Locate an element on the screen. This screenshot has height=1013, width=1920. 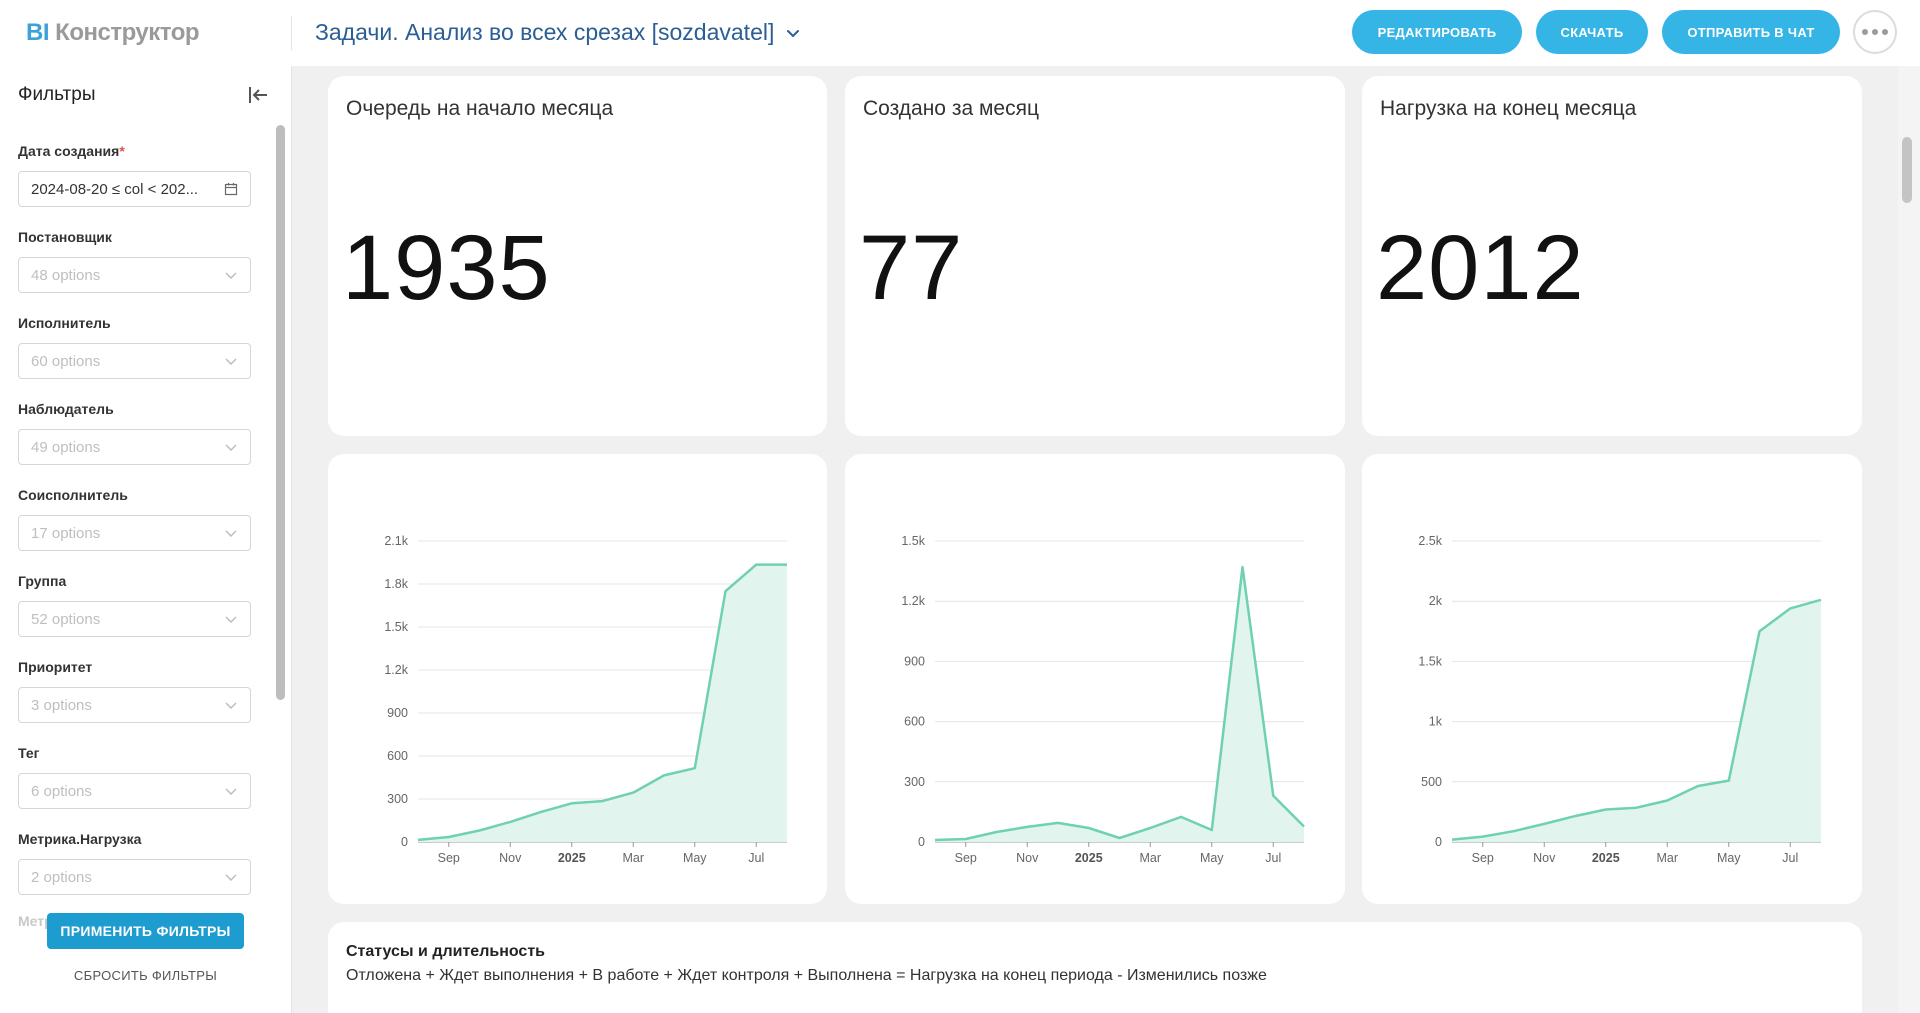
edit-button: РЕДАКТИРОВАТЬ is located at coordinates (1437, 32).